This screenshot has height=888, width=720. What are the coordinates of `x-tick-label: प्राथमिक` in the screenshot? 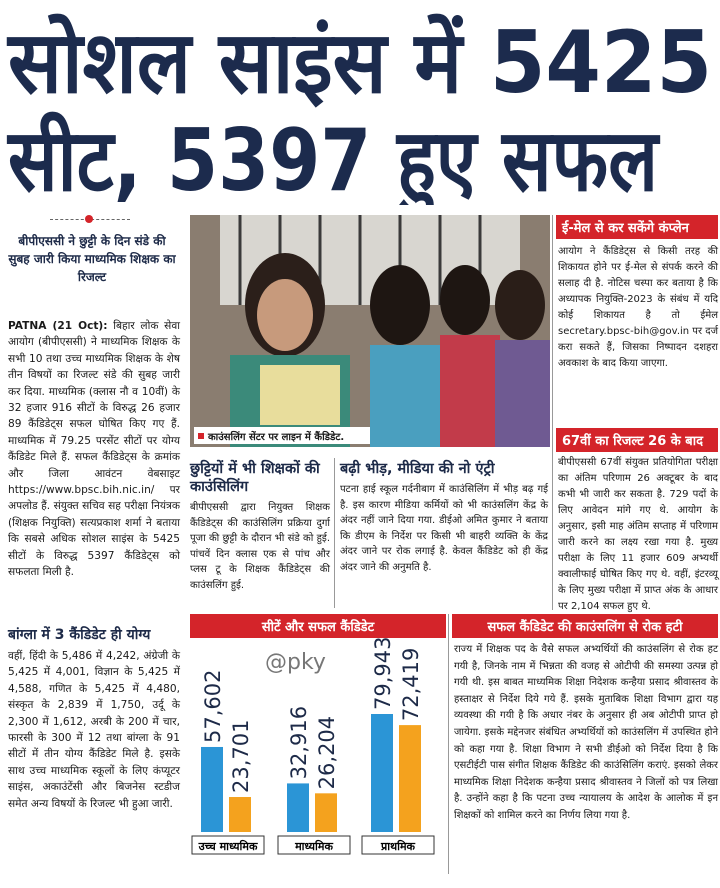 It's located at (398, 846).